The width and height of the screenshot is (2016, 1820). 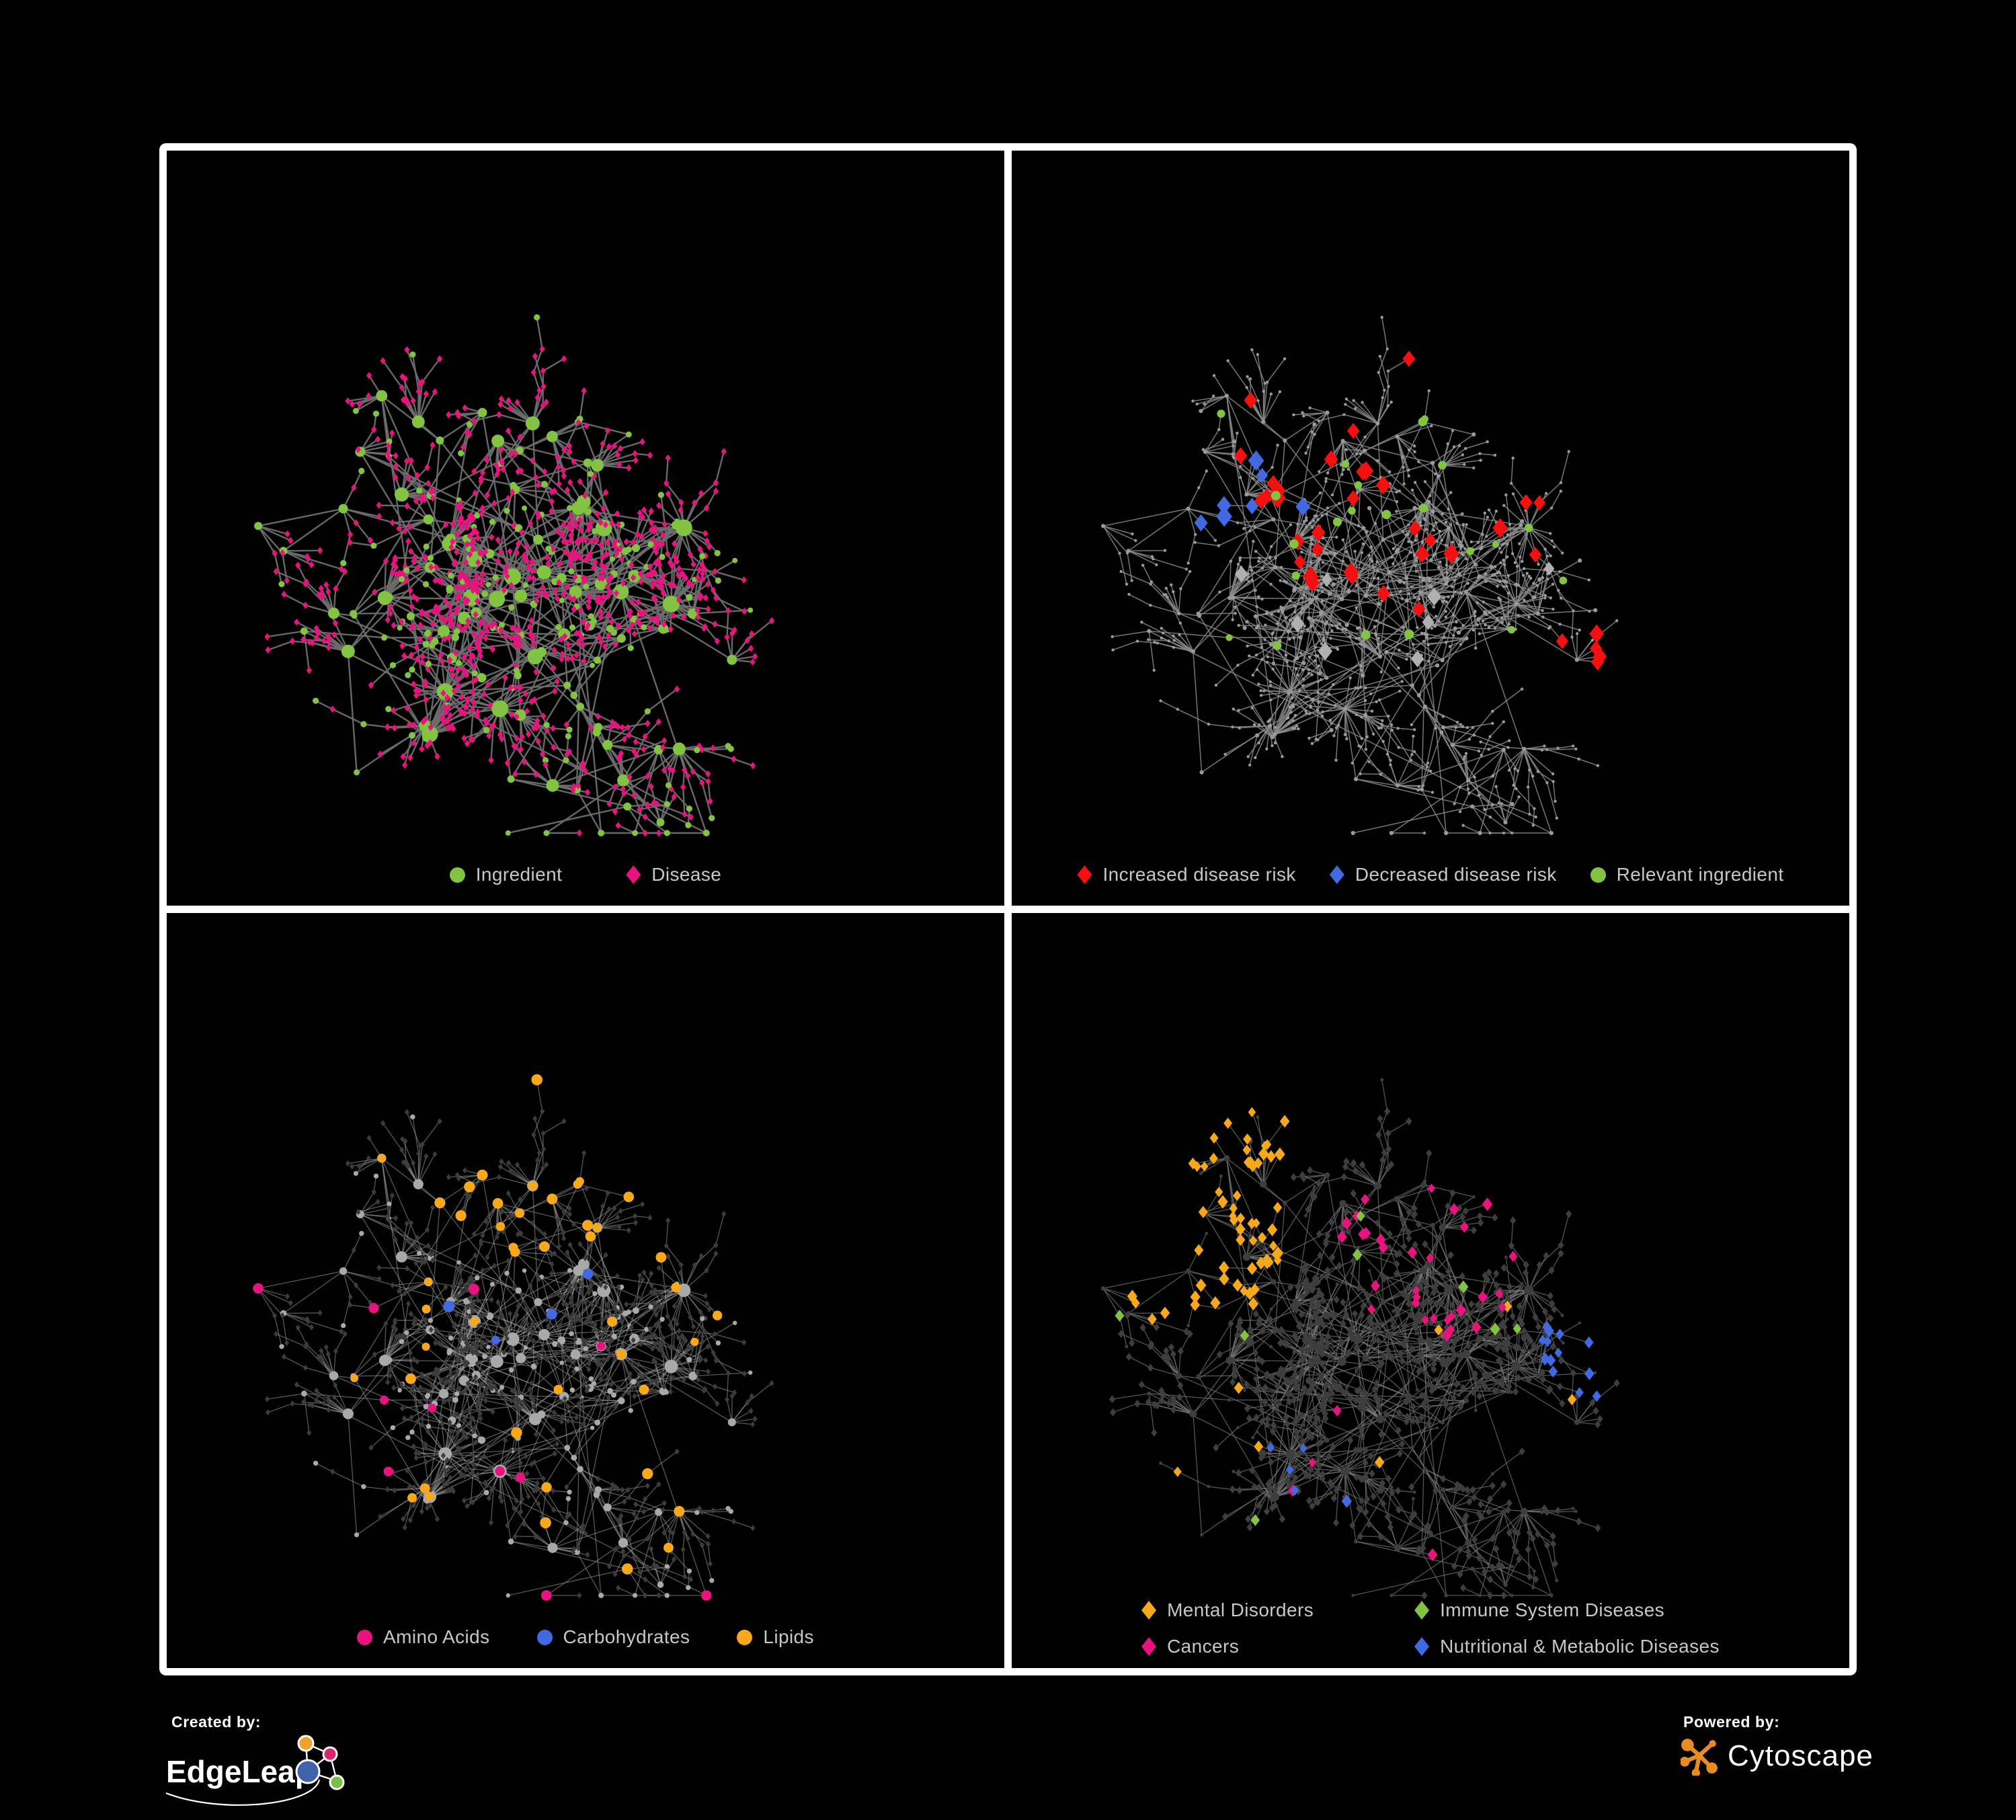 I want to click on network-graph-nutrient-class, so click(x=513, y=1337).